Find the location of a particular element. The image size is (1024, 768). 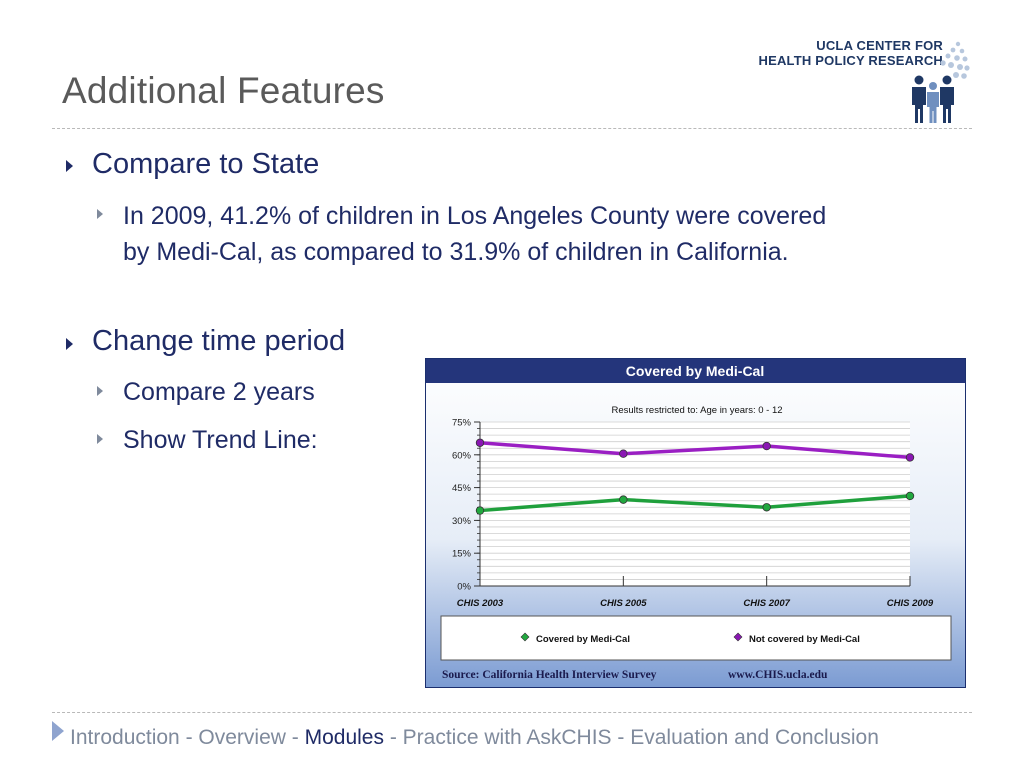

footer-modules: Modules is located at coordinates (344, 737).